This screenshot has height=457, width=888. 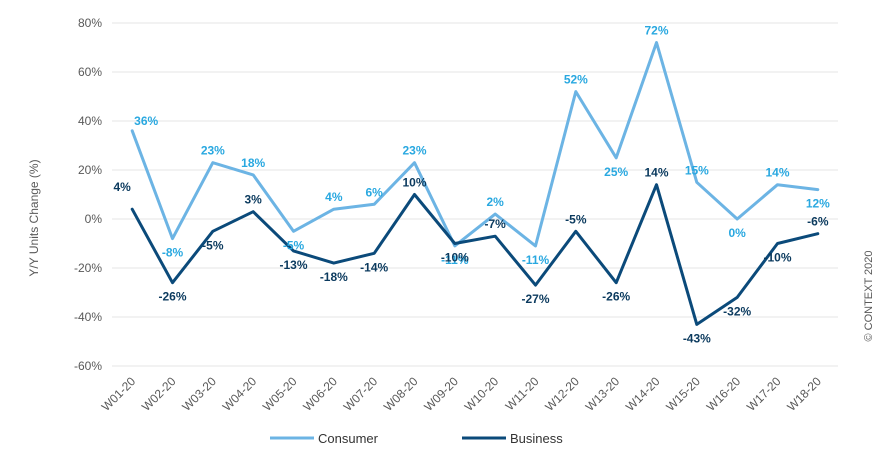 What do you see at coordinates (724, 394) in the screenshot?
I see `x-tick-label: W16-20` at bounding box center [724, 394].